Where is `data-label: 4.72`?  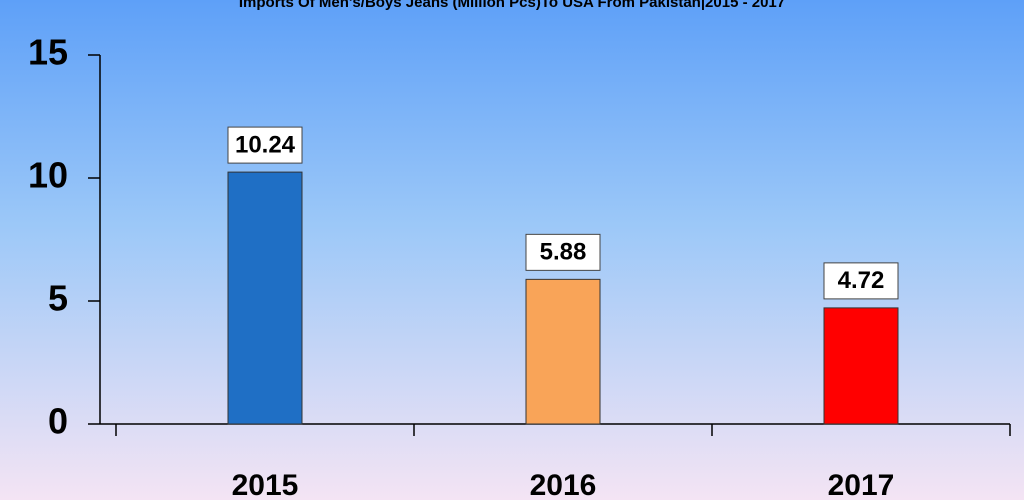
data-label: 4.72 is located at coordinates (861, 280).